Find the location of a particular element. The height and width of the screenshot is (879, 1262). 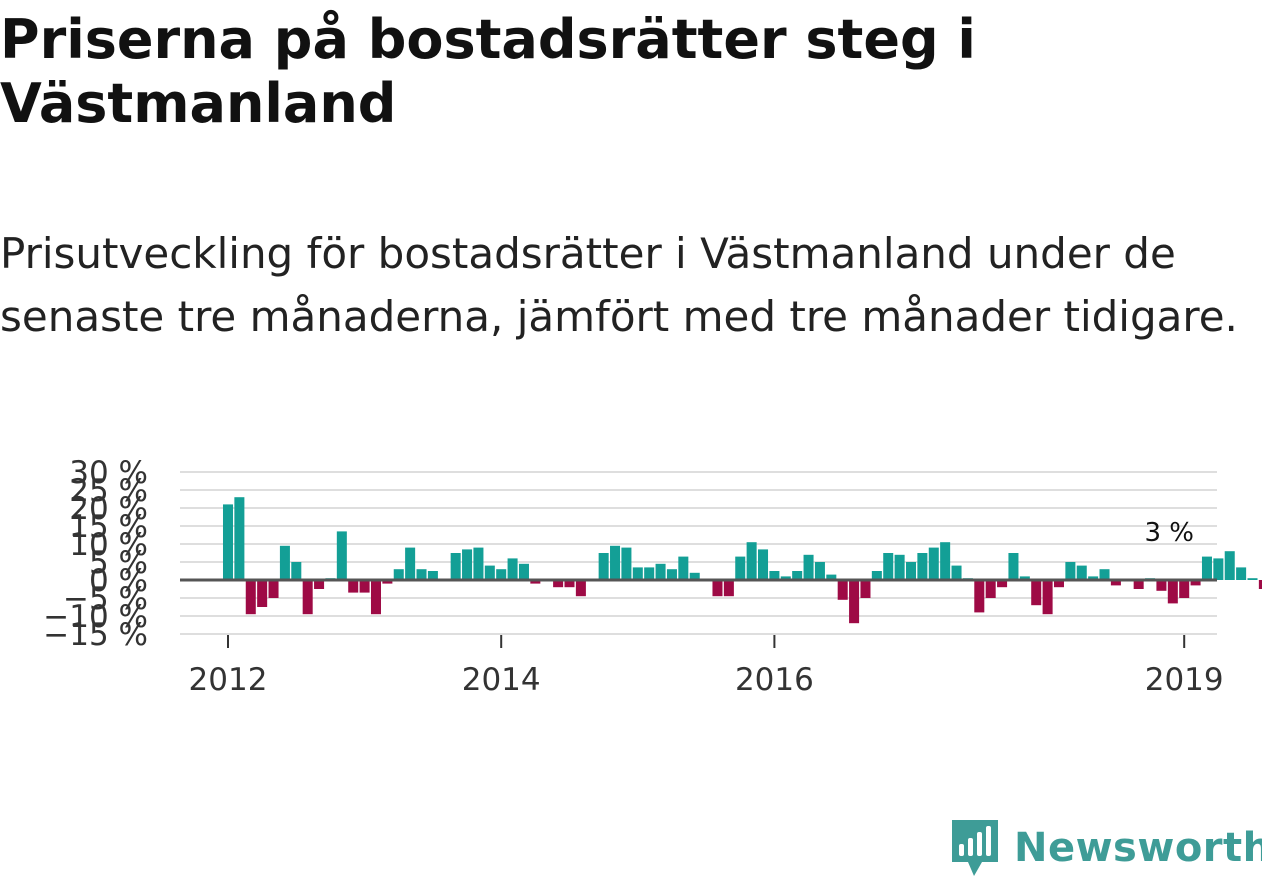

x-tick-label: 2016 is located at coordinates (774, 680).